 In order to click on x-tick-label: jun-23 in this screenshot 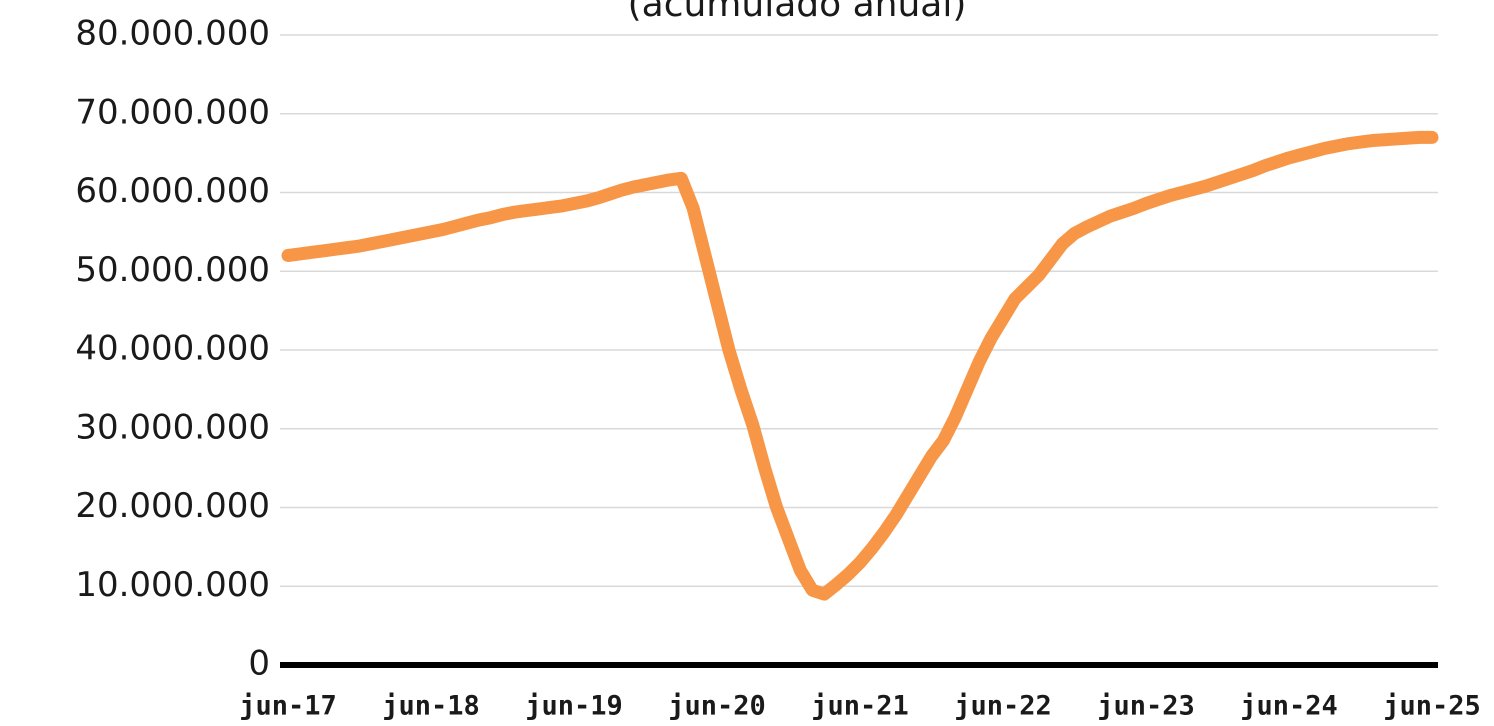, I will do `click(1146, 706)`.